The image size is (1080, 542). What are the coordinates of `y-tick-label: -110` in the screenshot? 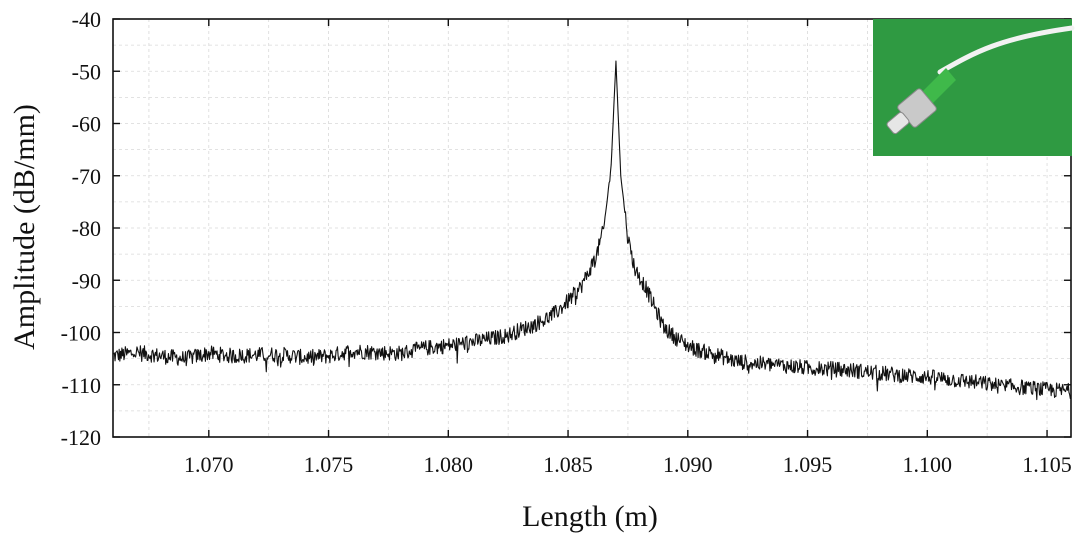 It's located at (81, 385).